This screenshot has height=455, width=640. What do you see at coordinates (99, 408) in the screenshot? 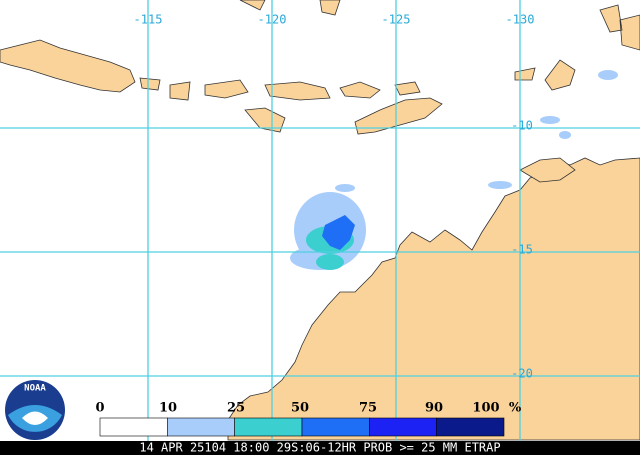
I see `legend-label: 0` at bounding box center [99, 408].